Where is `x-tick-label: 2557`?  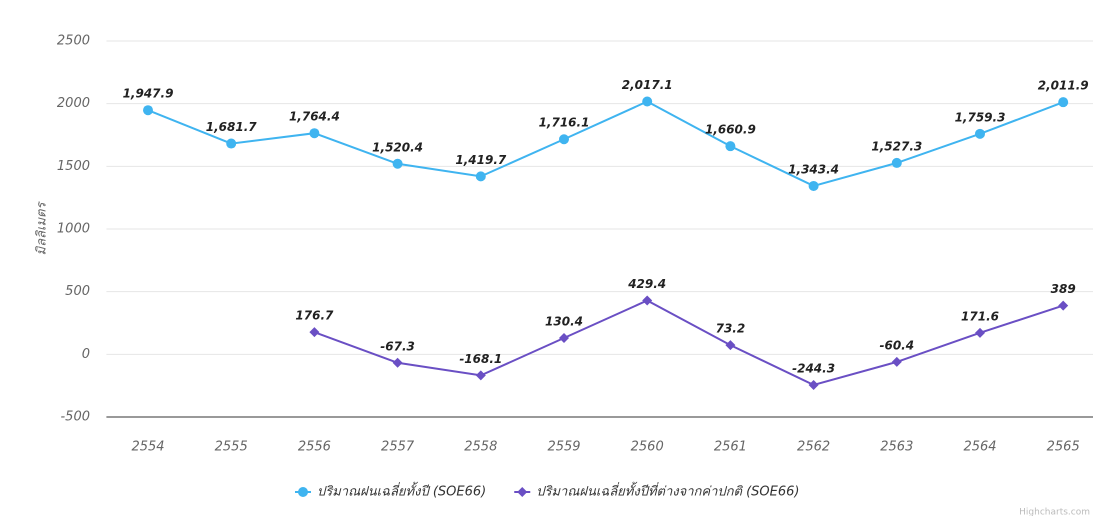
x-tick-label: 2557 is located at coordinates (398, 447).